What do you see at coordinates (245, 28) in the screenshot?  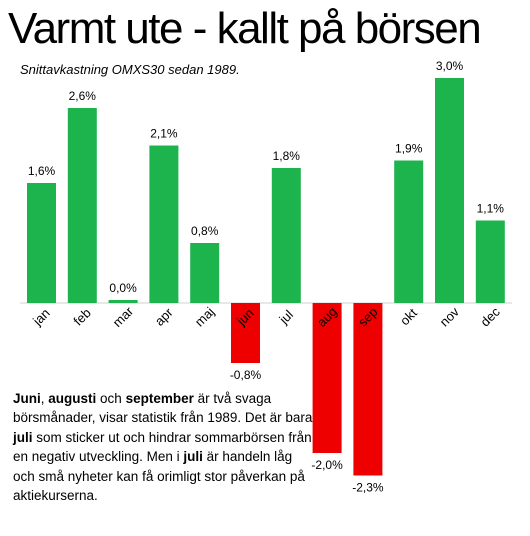 I see `chart-title: Varmt ute - kallt på börsen` at bounding box center [245, 28].